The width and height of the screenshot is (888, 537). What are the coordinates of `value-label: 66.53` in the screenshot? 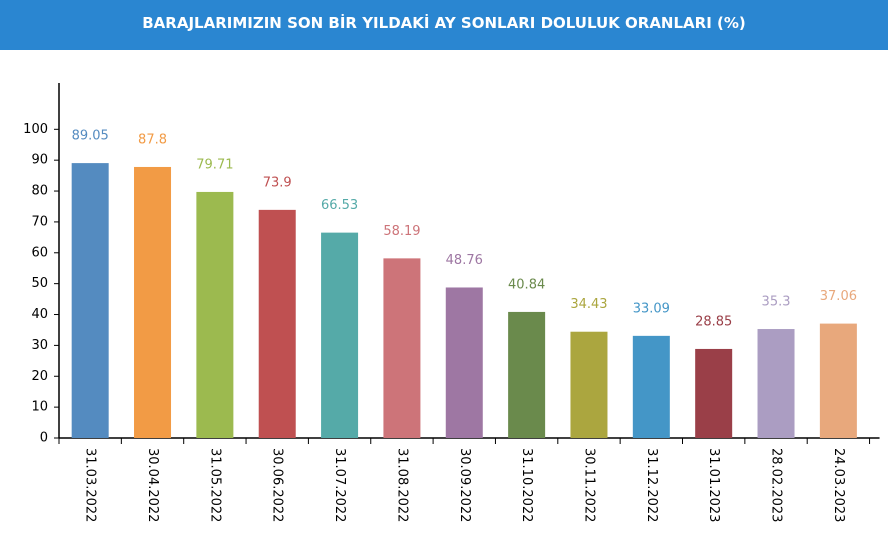 It's located at (339, 205).